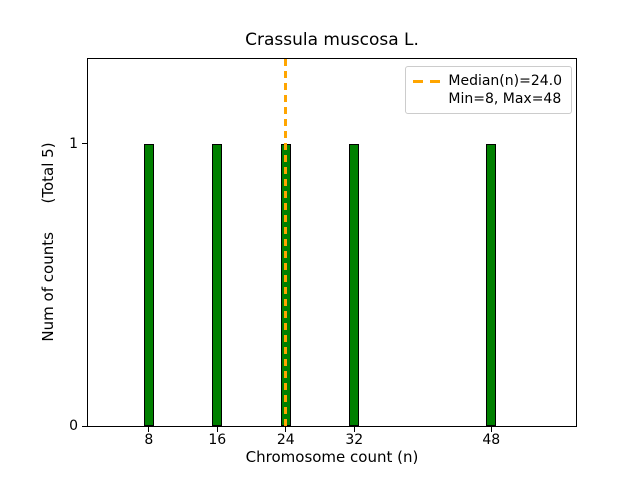 This screenshot has width=640, height=480. Describe the element at coordinates (285, 440) in the screenshot. I see `x-tick-label-24: 24` at that location.